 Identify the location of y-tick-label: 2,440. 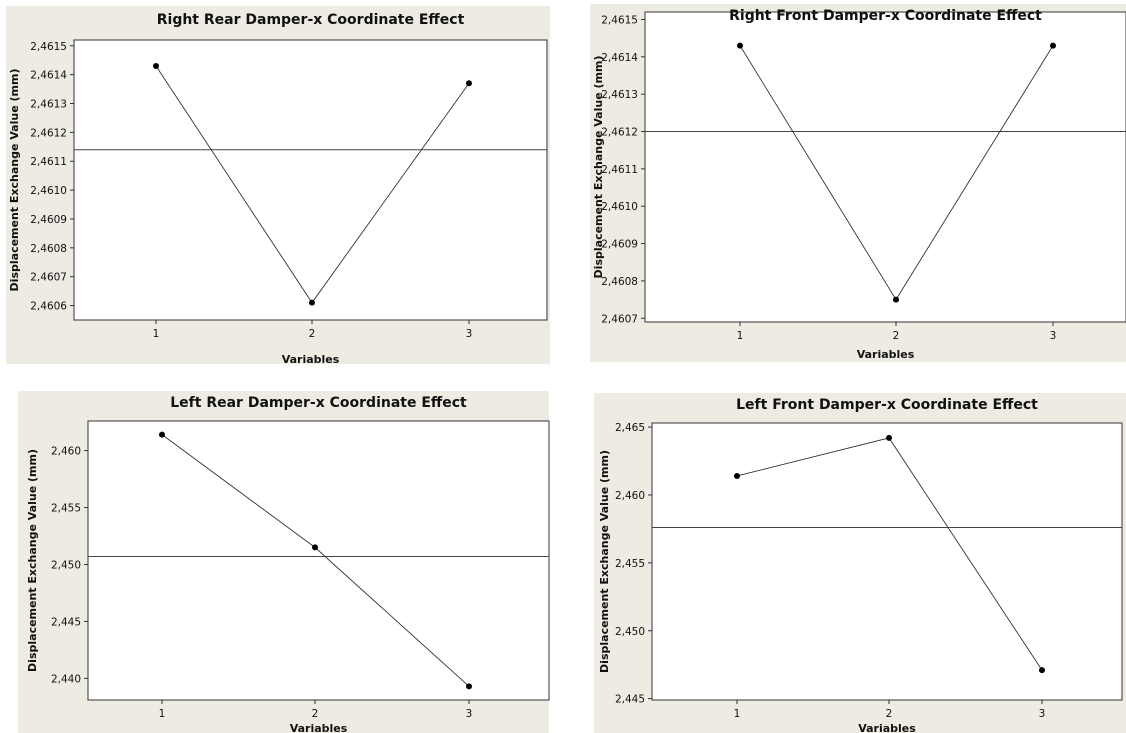
(66, 679).